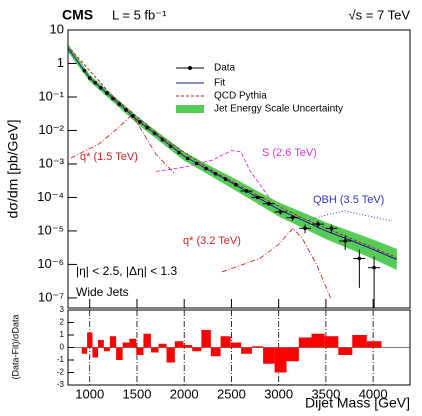 This screenshot has width=422, height=416. Describe the element at coordinates (278, 393) in the screenshot. I see `x-tick-label: 3000` at that location.